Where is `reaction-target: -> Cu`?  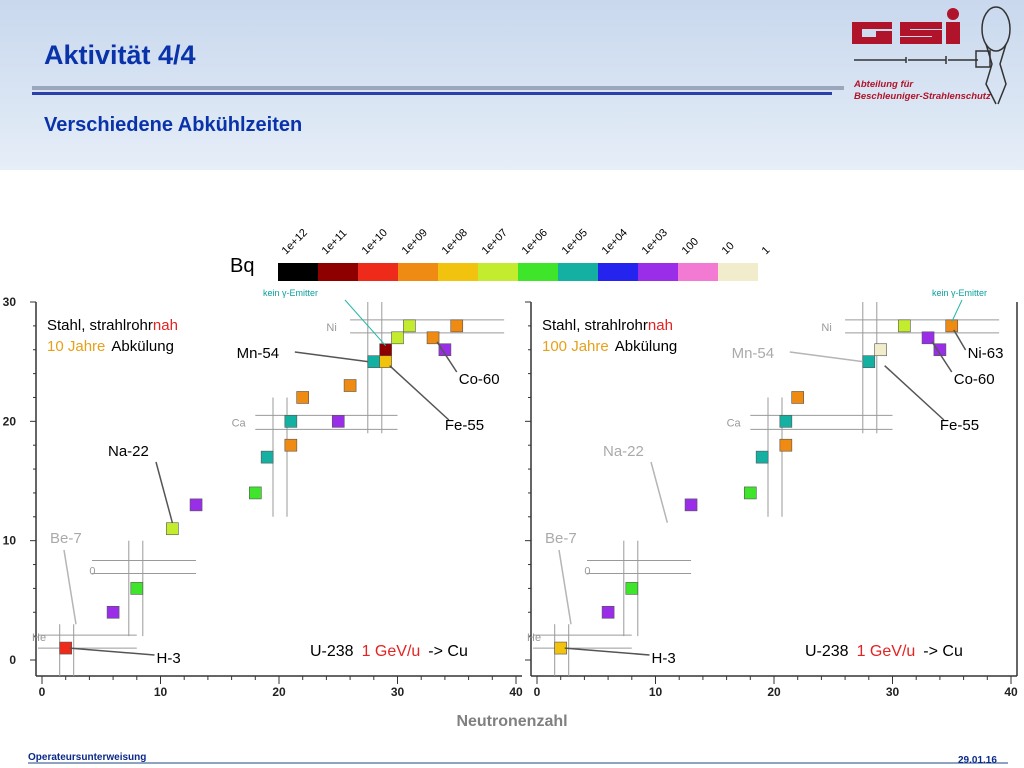
reaction-target: -> Cu is located at coordinates (943, 651).